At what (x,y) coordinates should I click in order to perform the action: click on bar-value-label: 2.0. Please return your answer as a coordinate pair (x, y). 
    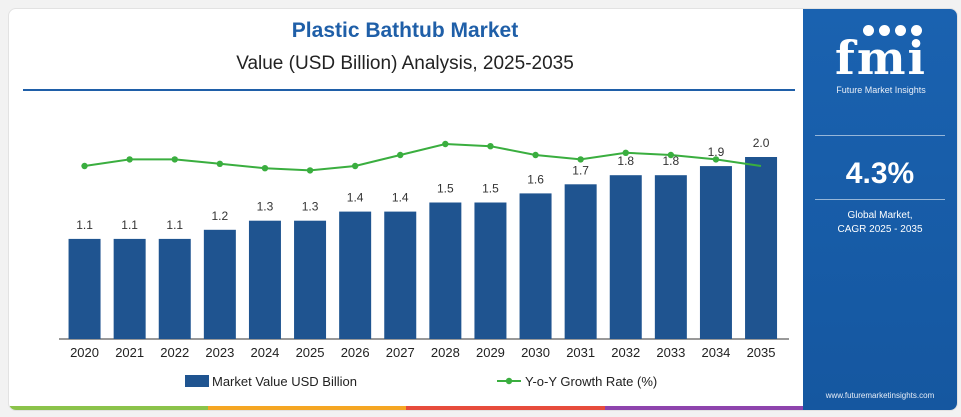
    Looking at the image, I should click on (761, 143).